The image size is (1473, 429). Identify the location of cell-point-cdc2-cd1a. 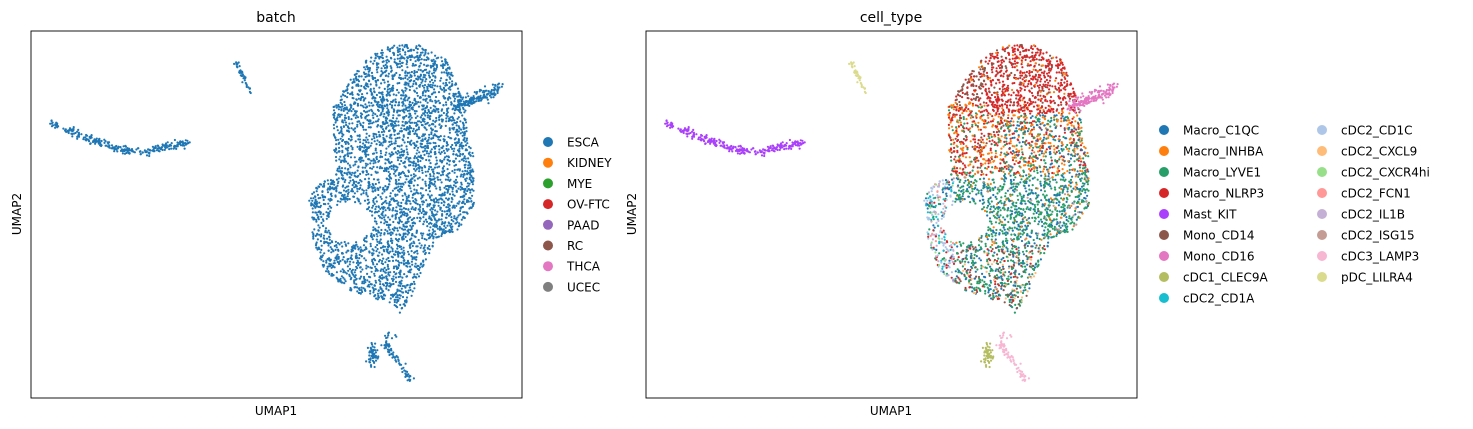
(954, 244).